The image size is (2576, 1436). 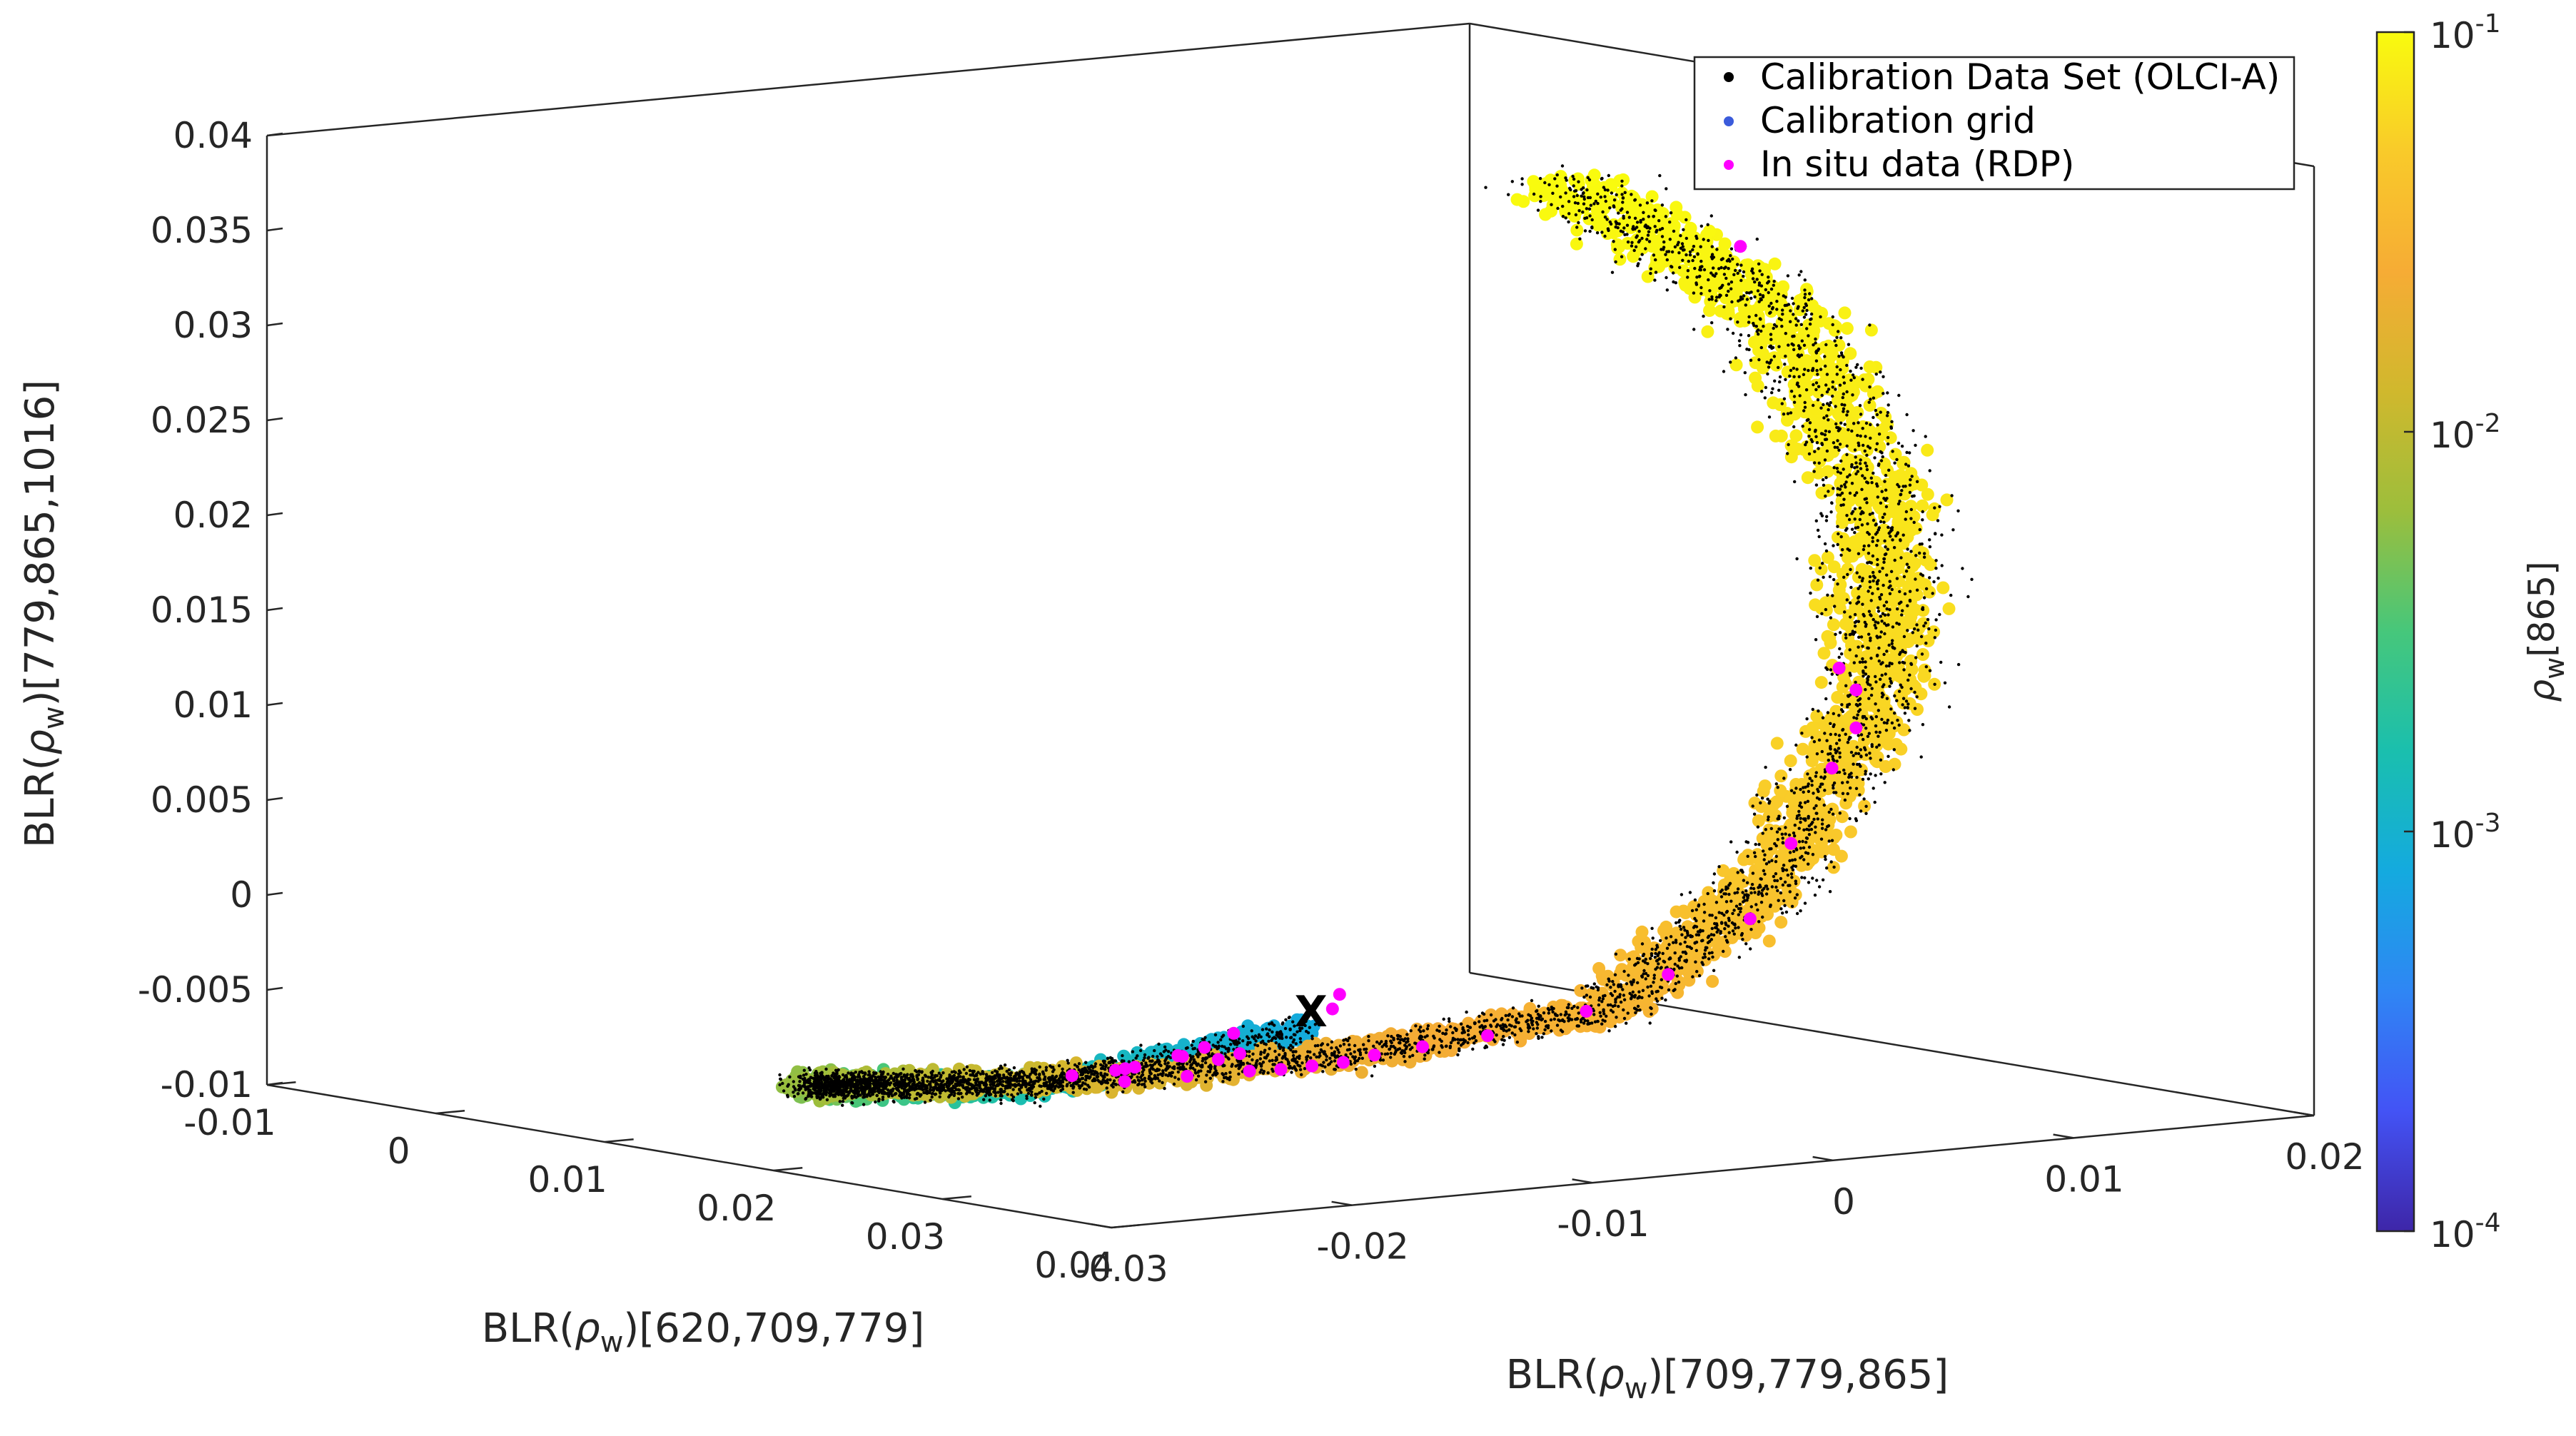 What do you see at coordinates (1843, 1202) in the screenshot?
I see `y-tick-label: 0` at bounding box center [1843, 1202].